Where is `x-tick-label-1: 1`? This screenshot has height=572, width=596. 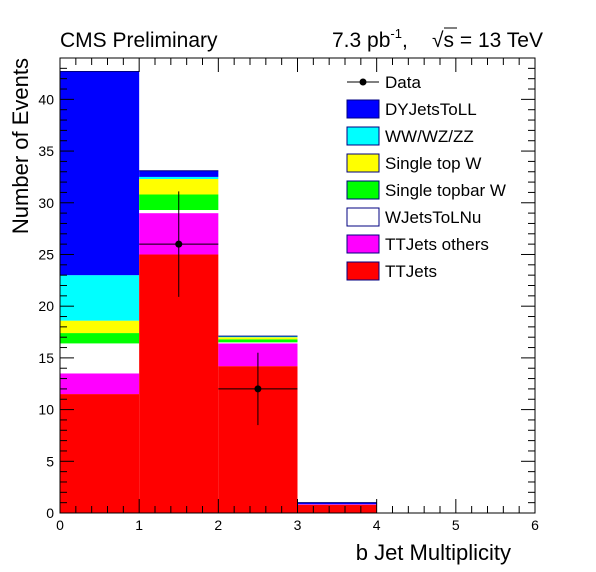
x-tick-label-1: 1 is located at coordinates (139, 525).